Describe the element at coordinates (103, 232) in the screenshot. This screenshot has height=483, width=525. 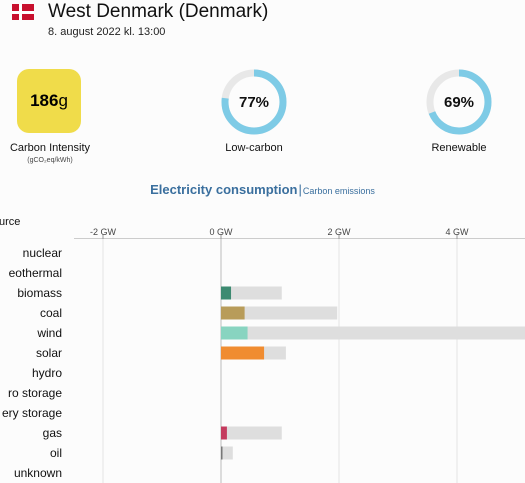
I see `tick-label--2-GW: -2 GW` at that location.